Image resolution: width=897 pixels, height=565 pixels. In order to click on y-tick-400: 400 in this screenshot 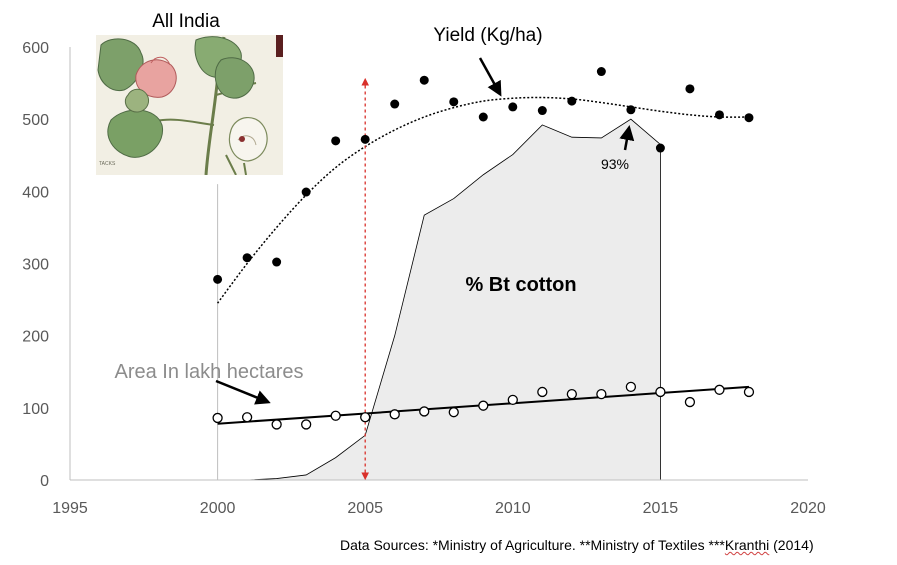, I will do `click(35, 192)`.